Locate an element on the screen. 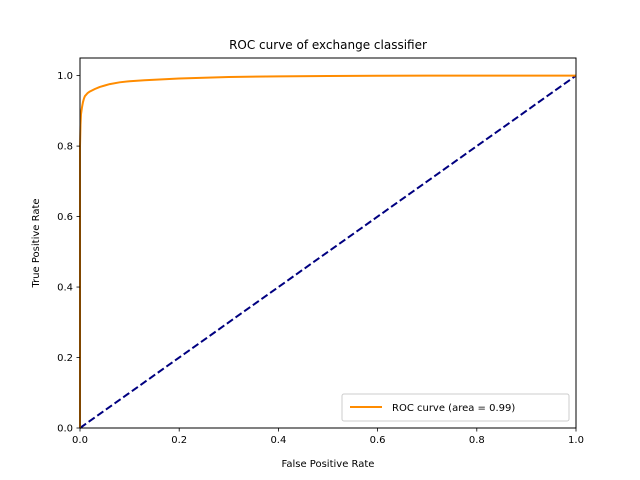 Image resolution: width=640 pixels, height=480 pixels. y-tick-label: 0.0 is located at coordinates (65, 429).